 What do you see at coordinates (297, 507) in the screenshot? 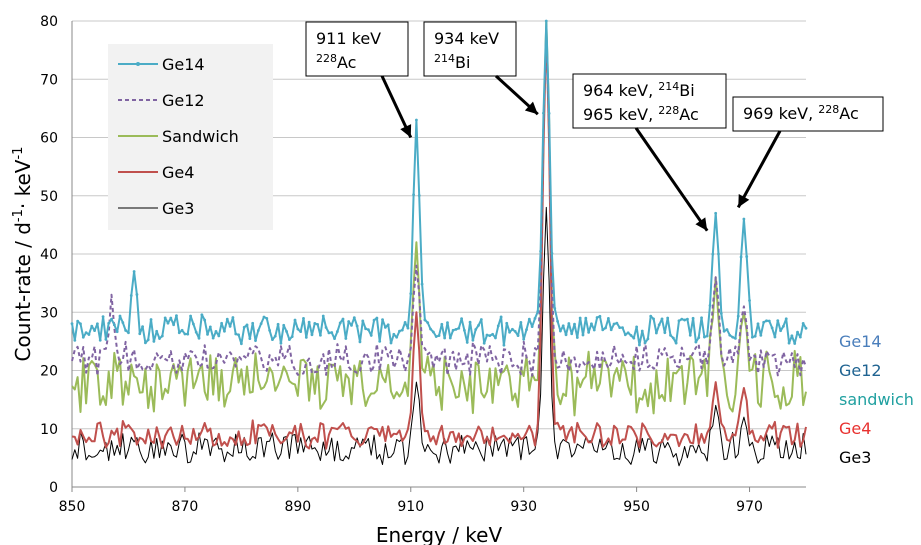
I see `x-tick-label: 890` at bounding box center [297, 507].